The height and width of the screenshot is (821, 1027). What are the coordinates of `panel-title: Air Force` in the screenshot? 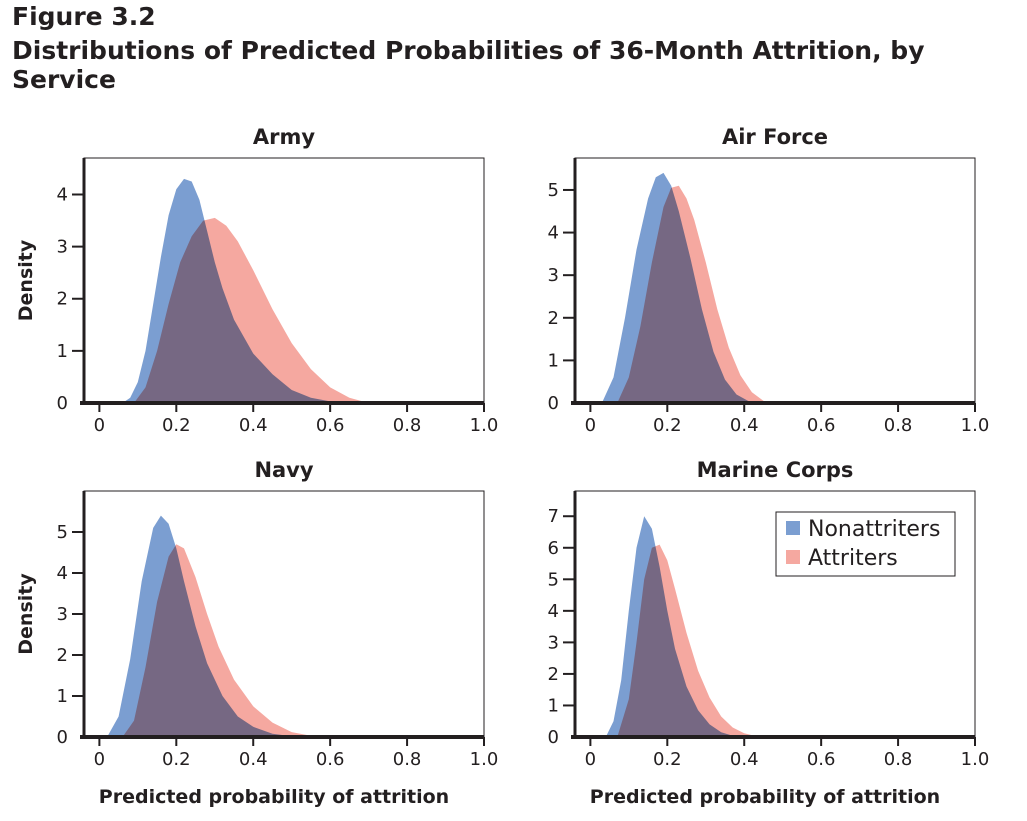 It's located at (775, 137).